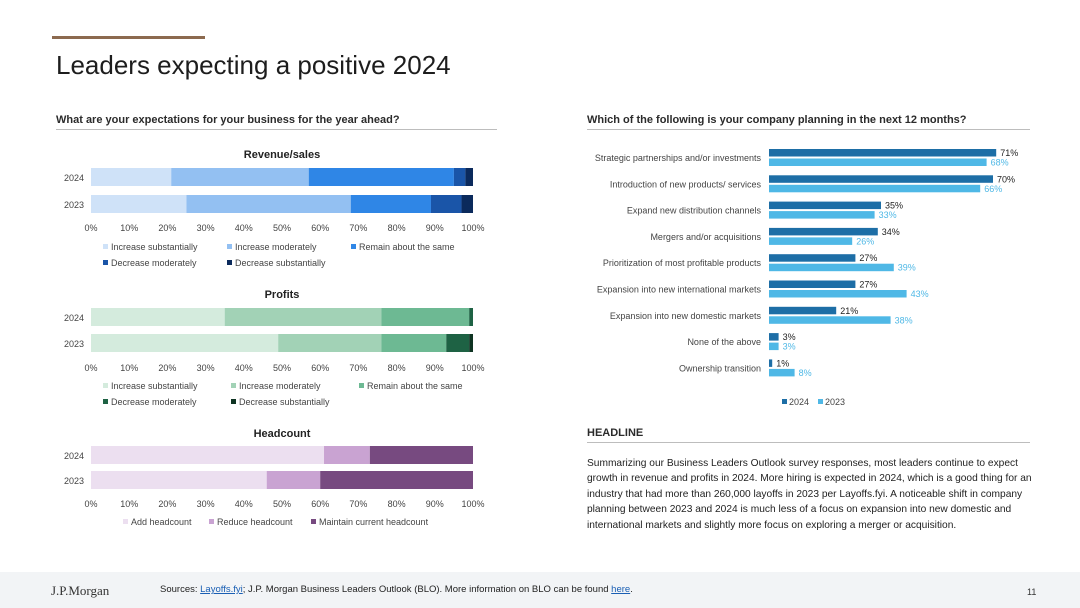  What do you see at coordinates (472, 368) in the screenshot?
I see `x-tick-label: 100%` at bounding box center [472, 368].